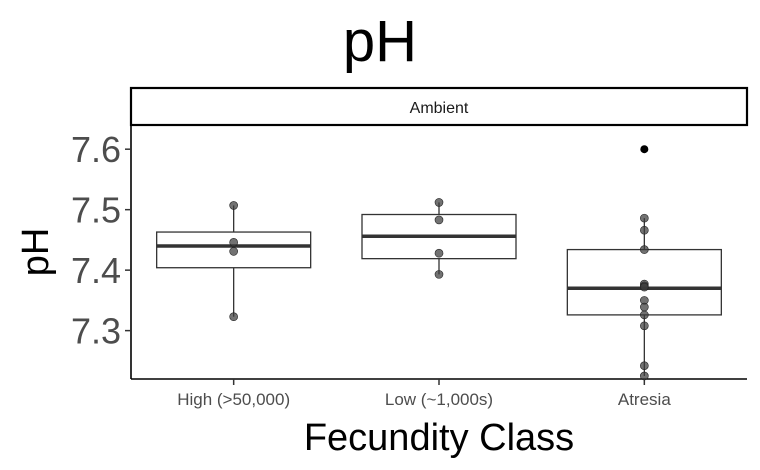 The image size is (760, 470). I want to click on chart-title: pH, so click(380, 41).